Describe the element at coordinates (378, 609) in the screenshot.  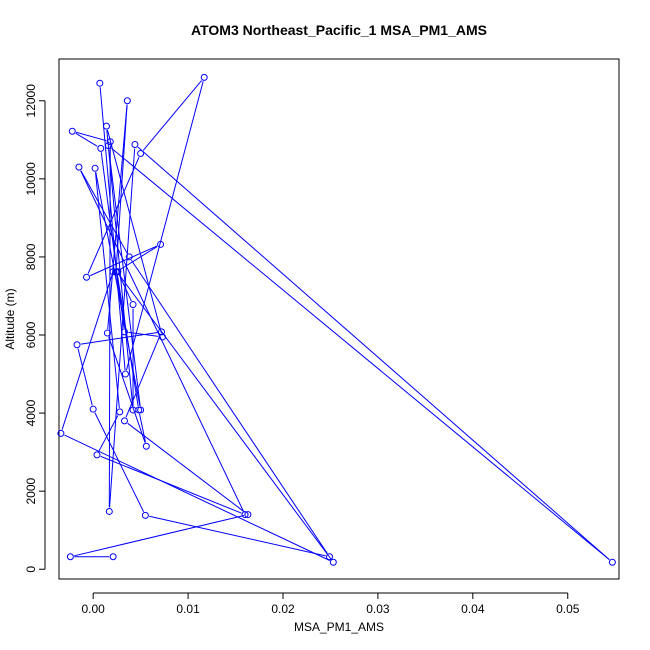
I see `x-tick-label: 0.03` at that location.